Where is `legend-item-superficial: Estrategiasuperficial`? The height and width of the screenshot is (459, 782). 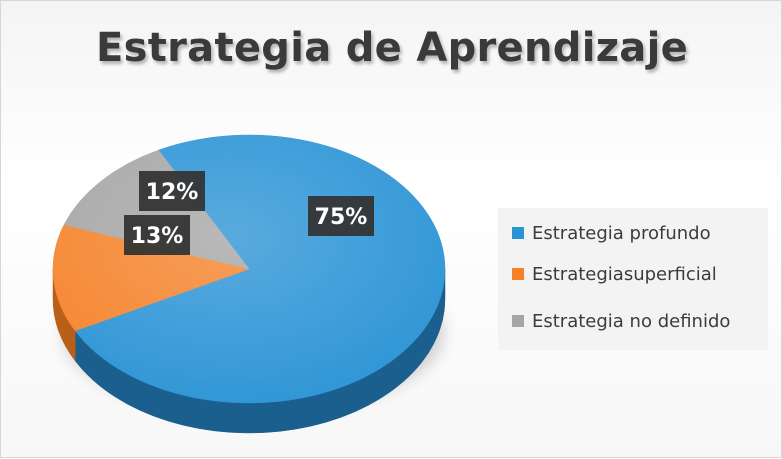 legend-item-superficial: Estrategiasuperficial is located at coordinates (614, 274).